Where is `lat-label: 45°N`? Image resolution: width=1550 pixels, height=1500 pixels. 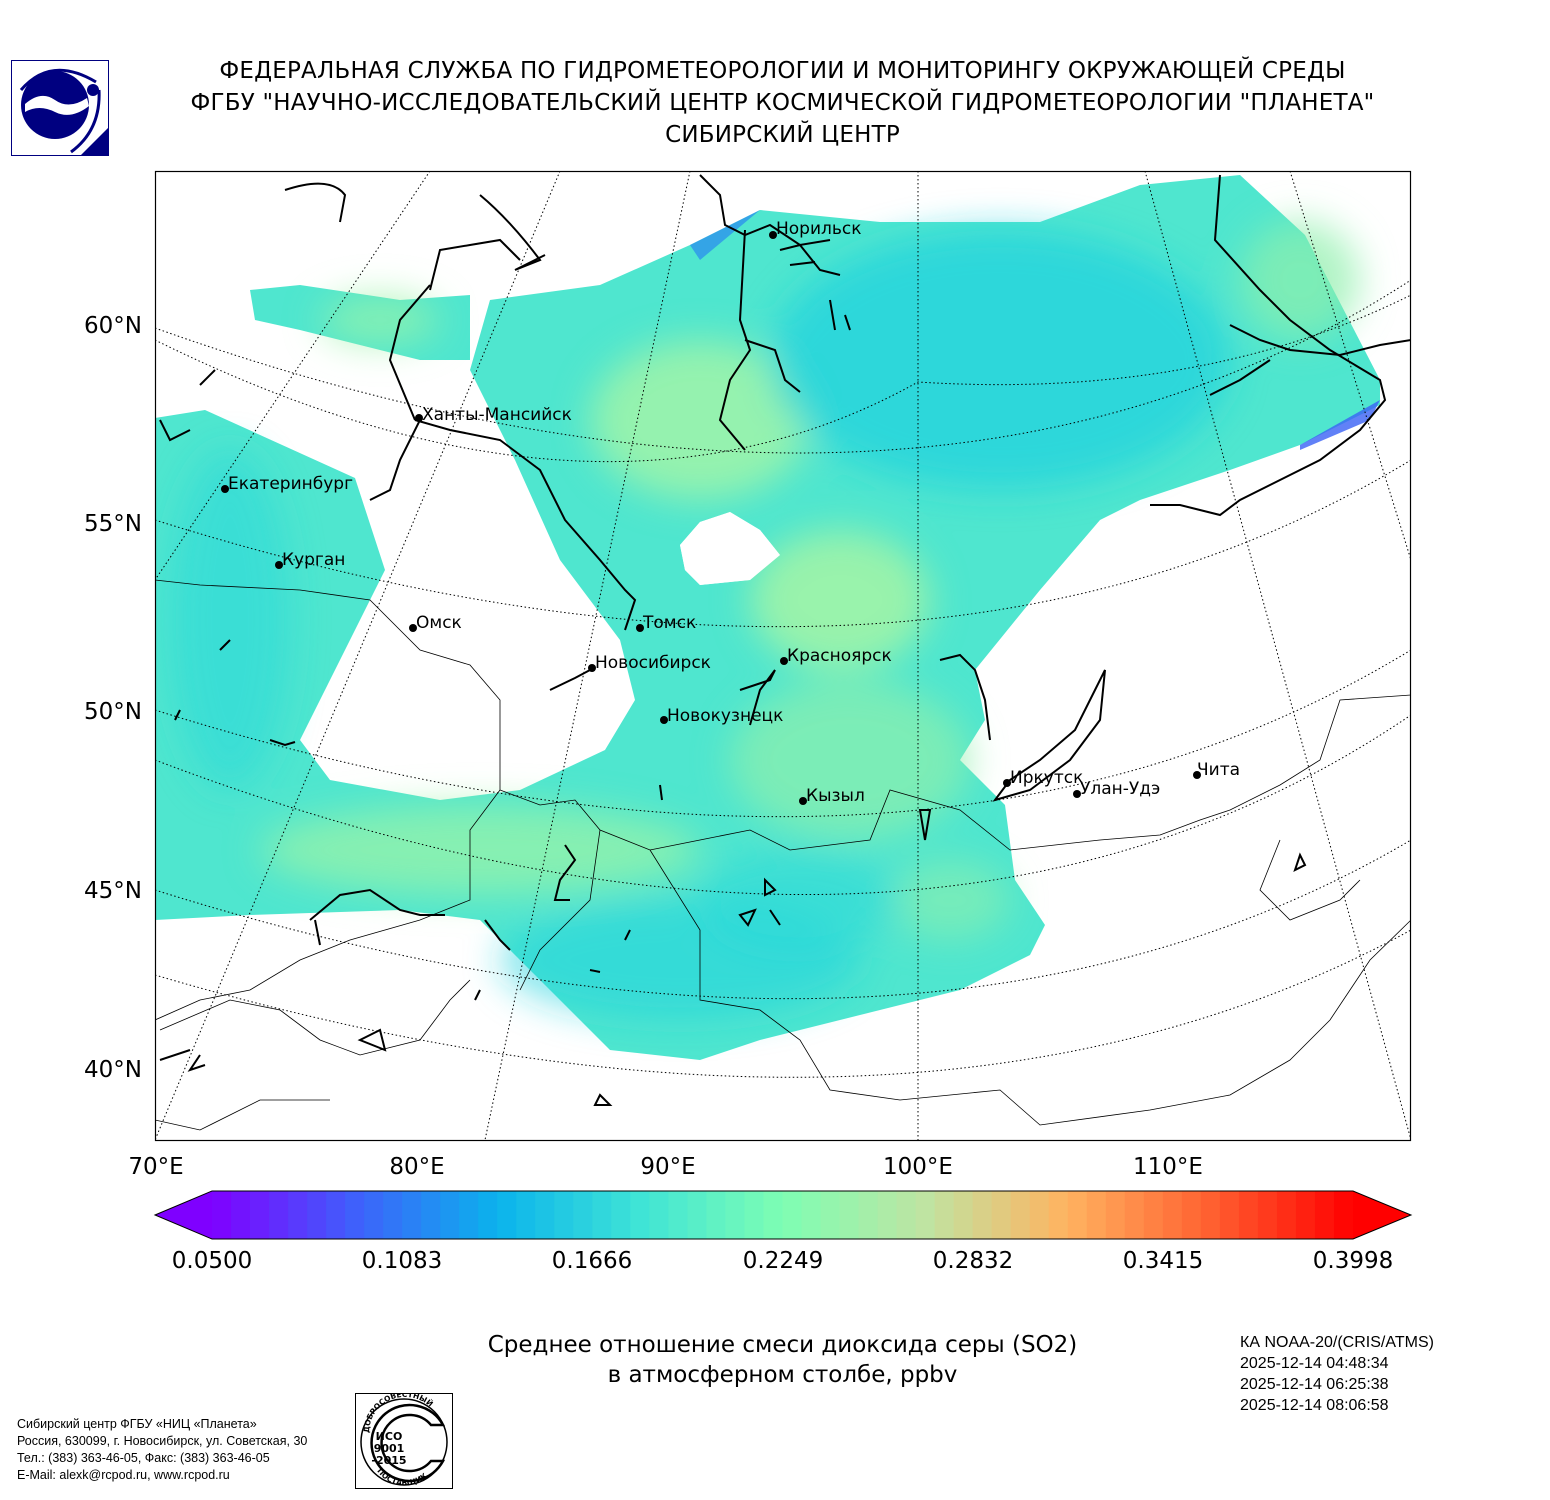 lat-label: 45°N is located at coordinates (113, 891).